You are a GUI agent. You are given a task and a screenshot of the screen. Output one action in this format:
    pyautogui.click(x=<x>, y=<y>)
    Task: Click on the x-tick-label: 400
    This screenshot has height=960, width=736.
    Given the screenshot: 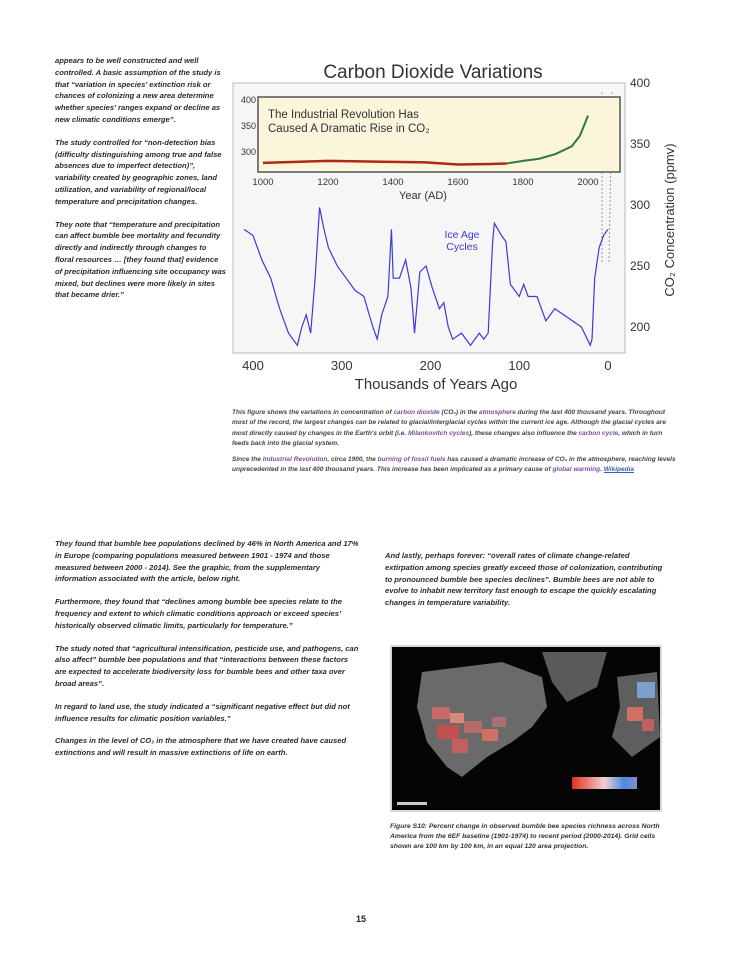 What is the action you would take?
    pyautogui.click(x=253, y=365)
    